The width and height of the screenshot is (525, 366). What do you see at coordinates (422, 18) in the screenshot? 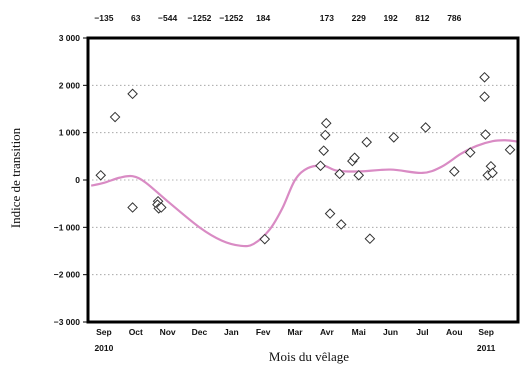
I see `top-value-label: 812` at bounding box center [422, 18].